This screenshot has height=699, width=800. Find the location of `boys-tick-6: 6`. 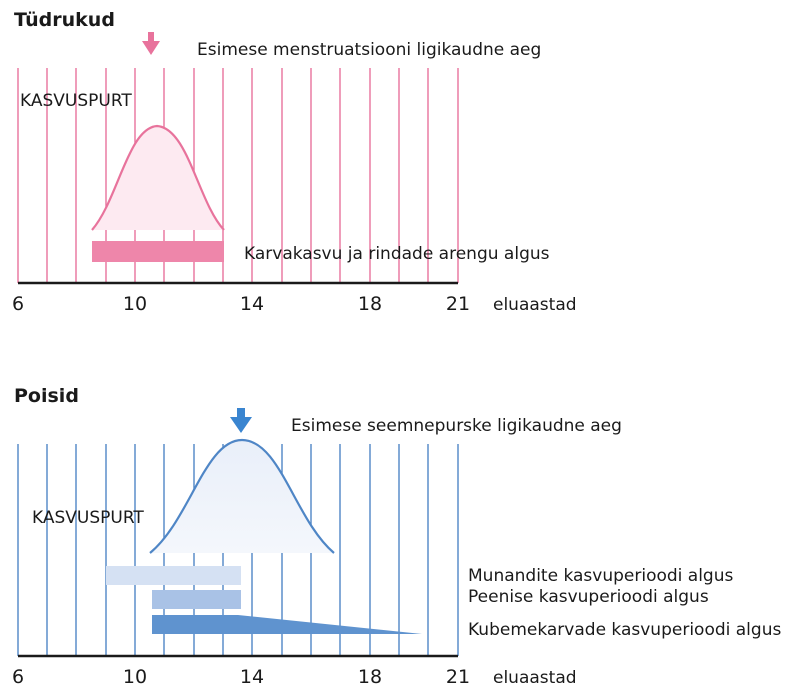

boys-tick-6: 6 is located at coordinates (18, 677).